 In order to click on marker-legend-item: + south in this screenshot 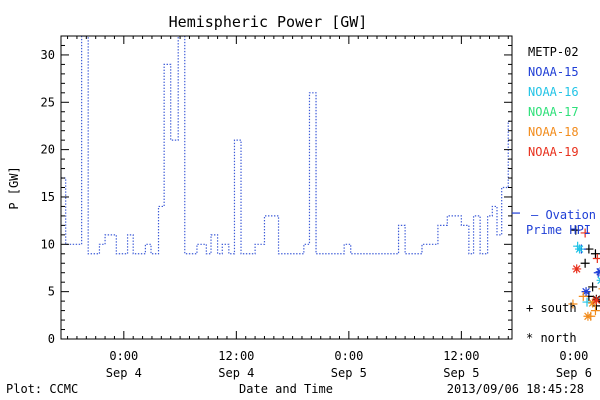, I will do `click(551, 308)`.